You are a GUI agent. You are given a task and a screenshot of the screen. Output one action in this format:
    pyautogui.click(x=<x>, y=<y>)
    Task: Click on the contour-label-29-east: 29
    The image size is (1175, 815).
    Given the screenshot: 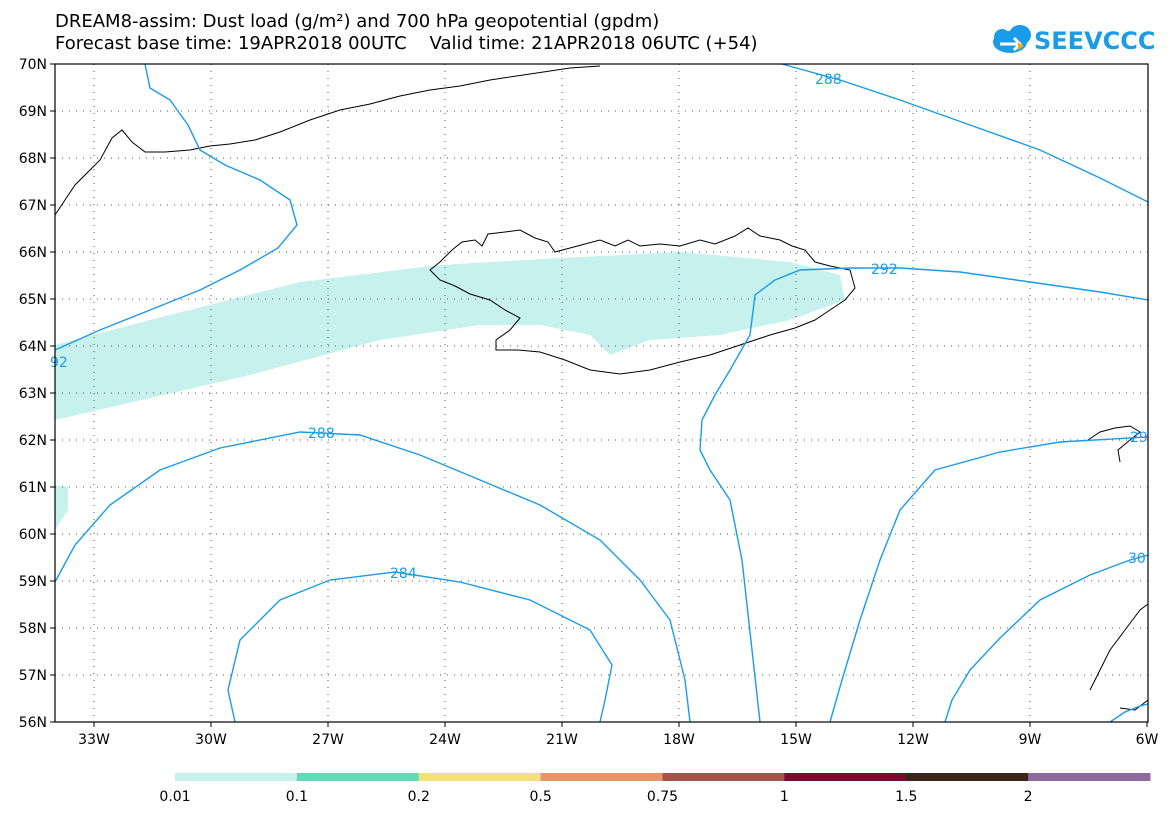 What is the action you would take?
    pyautogui.click(x=1139, y=438)
    